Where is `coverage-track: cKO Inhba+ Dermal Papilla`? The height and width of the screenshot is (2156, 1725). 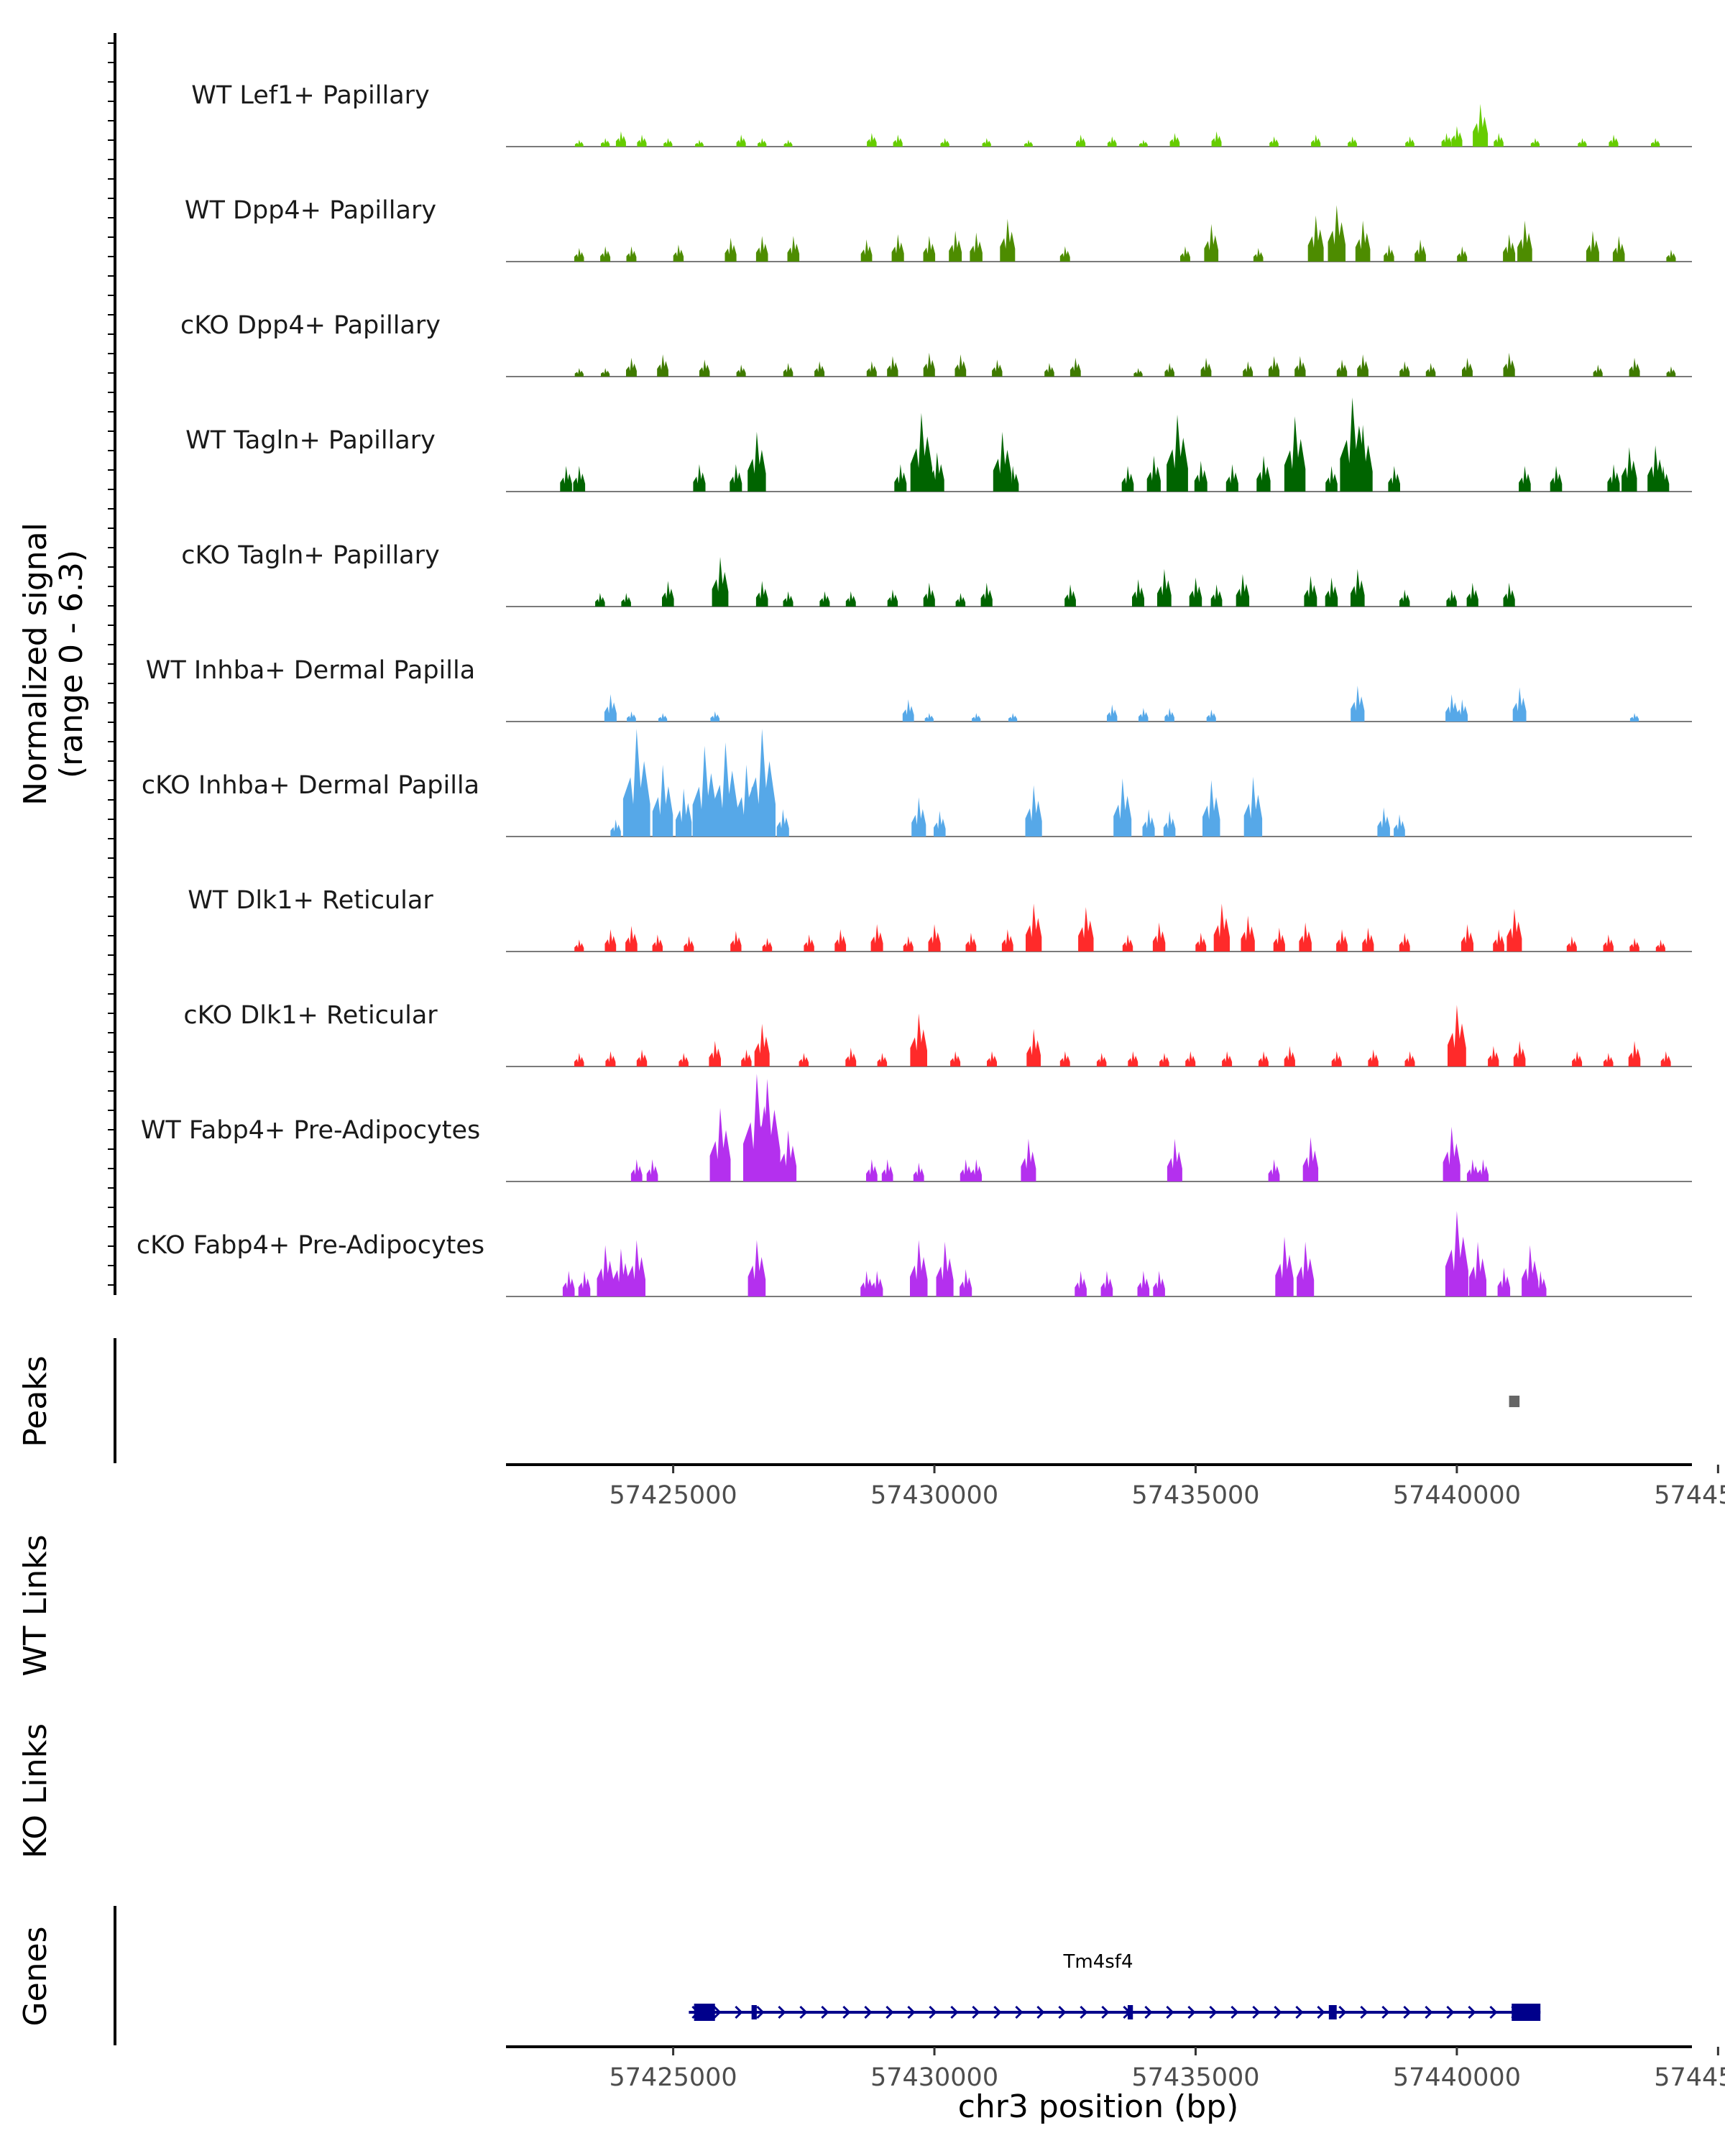
coverage-track: cKO Inhba+ Dermal Papilla is located at coordinates (917, 783).